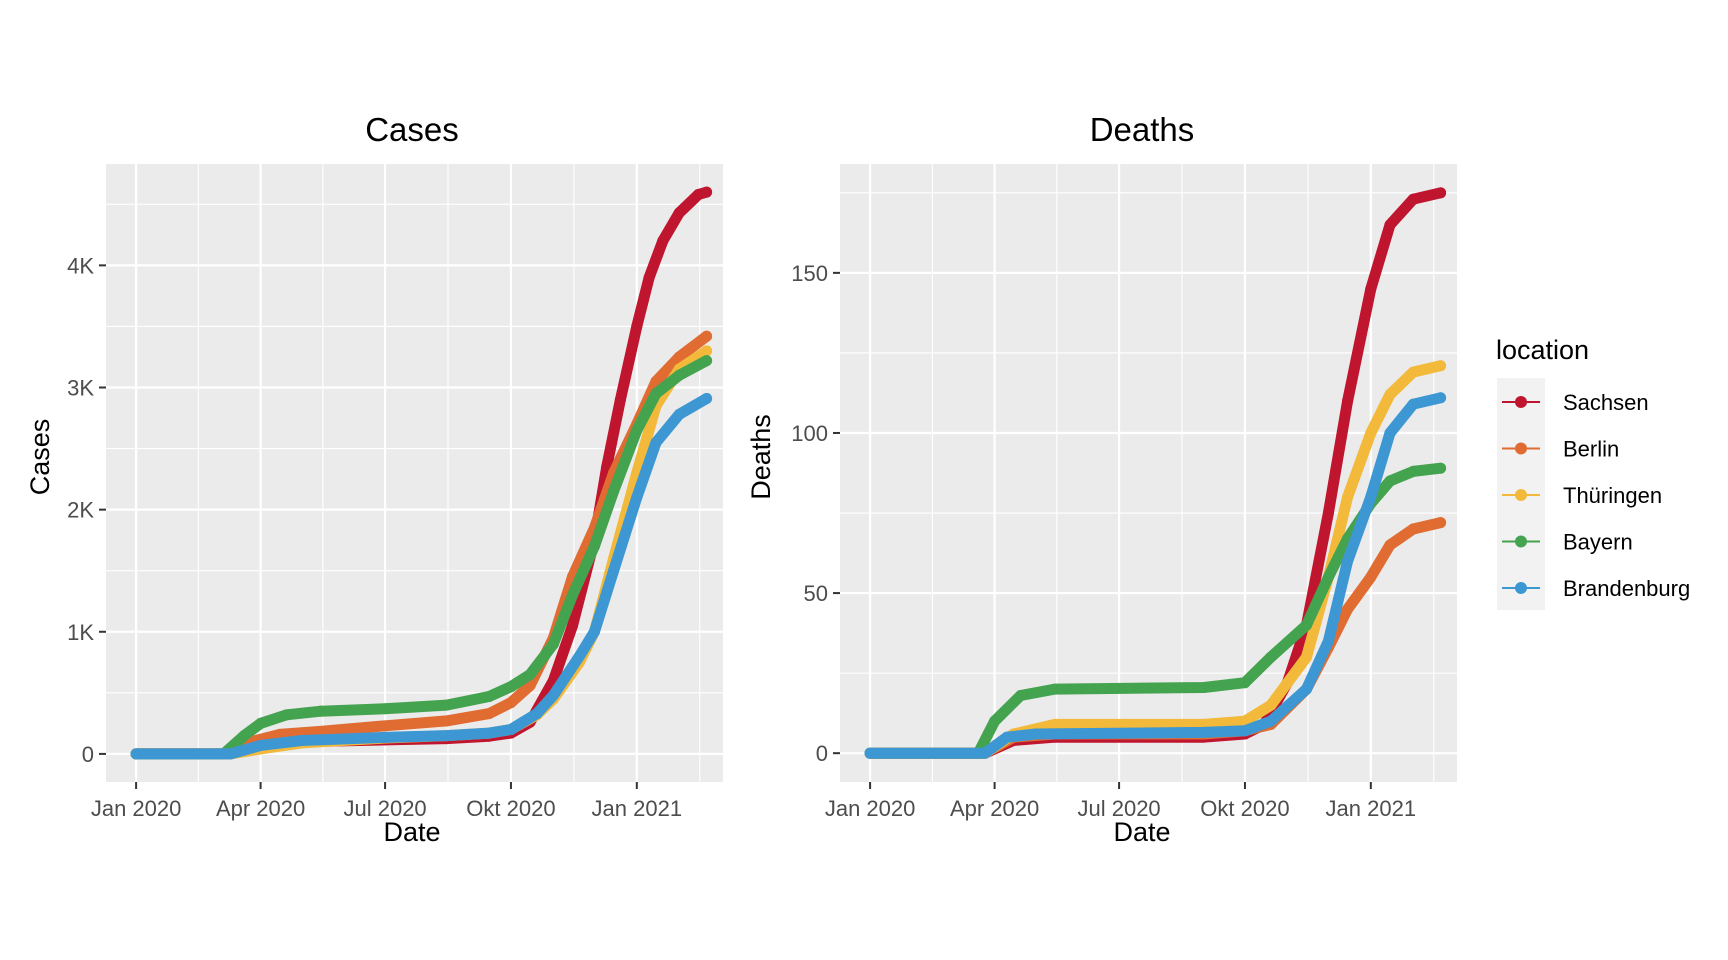 Image resolution: width=1728 pixels, height=960 pixels. I want to click on x-tick-label: Jan 2021, so click(1371, 808).